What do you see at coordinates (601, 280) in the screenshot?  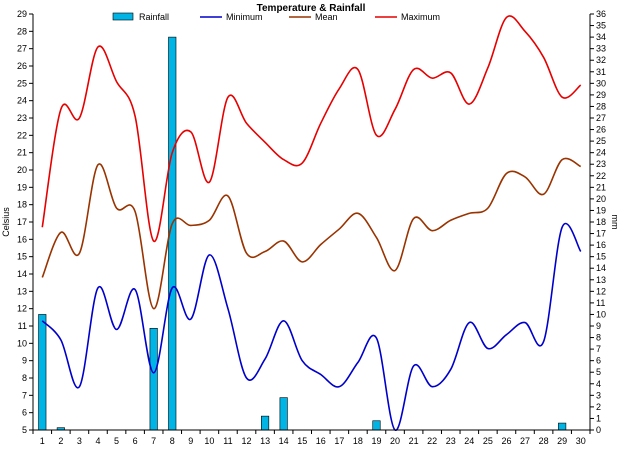 I see `y-tick-label-right: 13` at bounding box center [601, 280].